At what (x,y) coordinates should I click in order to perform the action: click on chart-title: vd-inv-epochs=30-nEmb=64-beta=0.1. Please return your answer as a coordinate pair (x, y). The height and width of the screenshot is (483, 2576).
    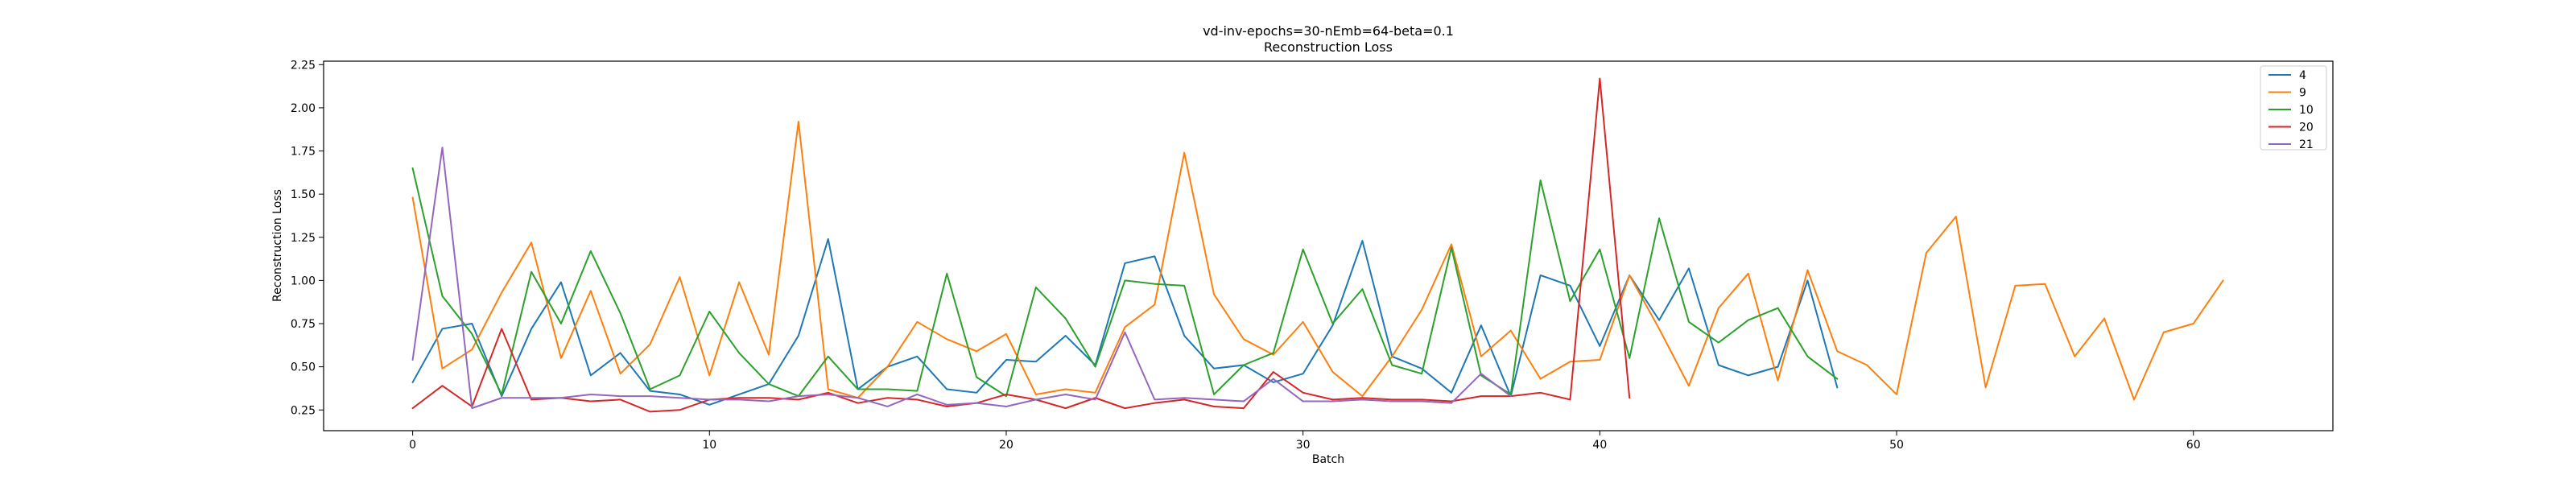
    Looking at the image, I should click on (1328, 31).